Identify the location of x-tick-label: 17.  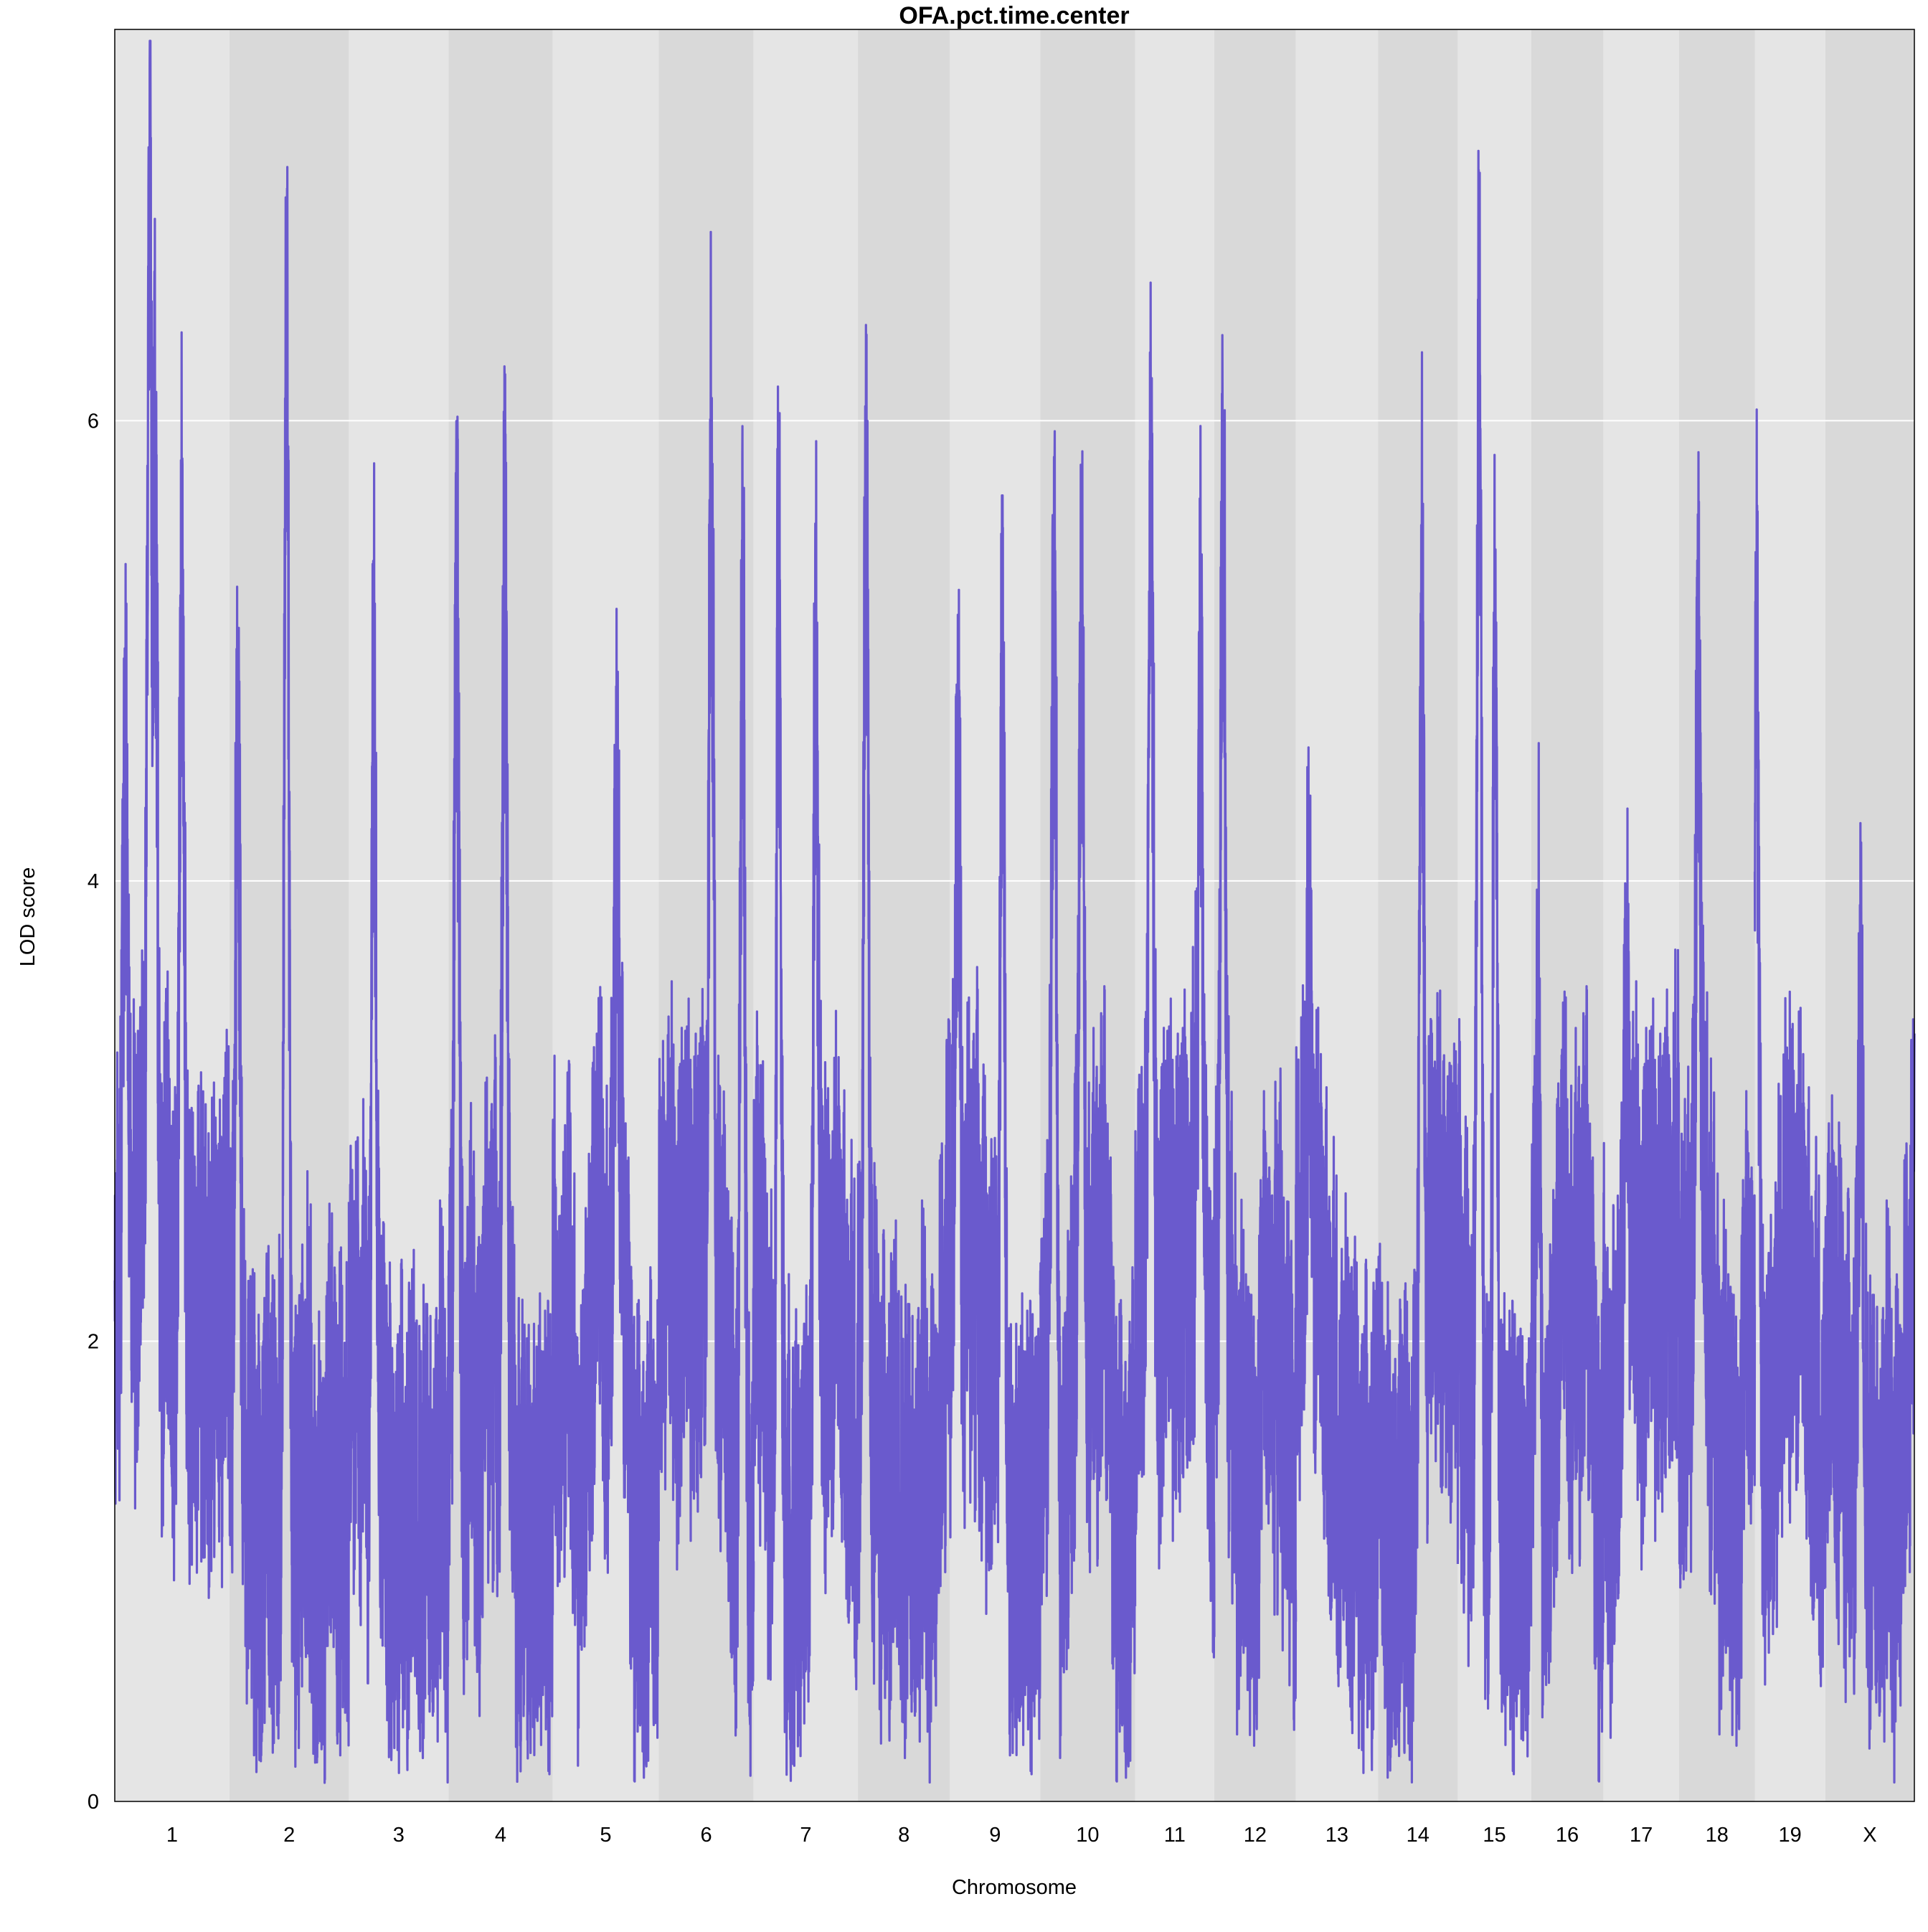
(1641, 1835).